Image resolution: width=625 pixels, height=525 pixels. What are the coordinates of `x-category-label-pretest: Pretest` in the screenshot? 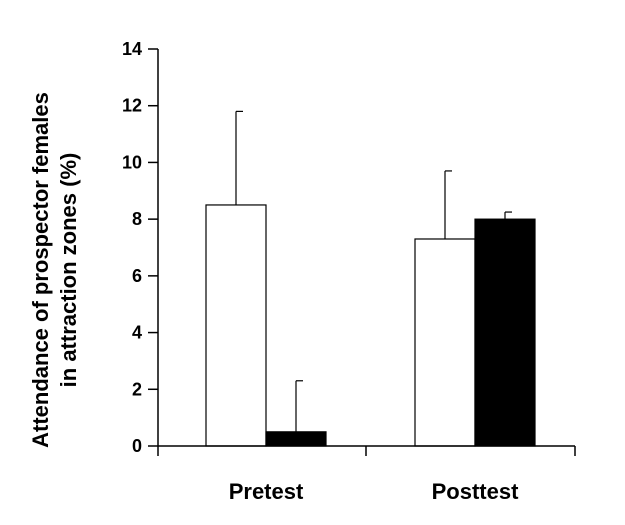 It's located at (266, 491).